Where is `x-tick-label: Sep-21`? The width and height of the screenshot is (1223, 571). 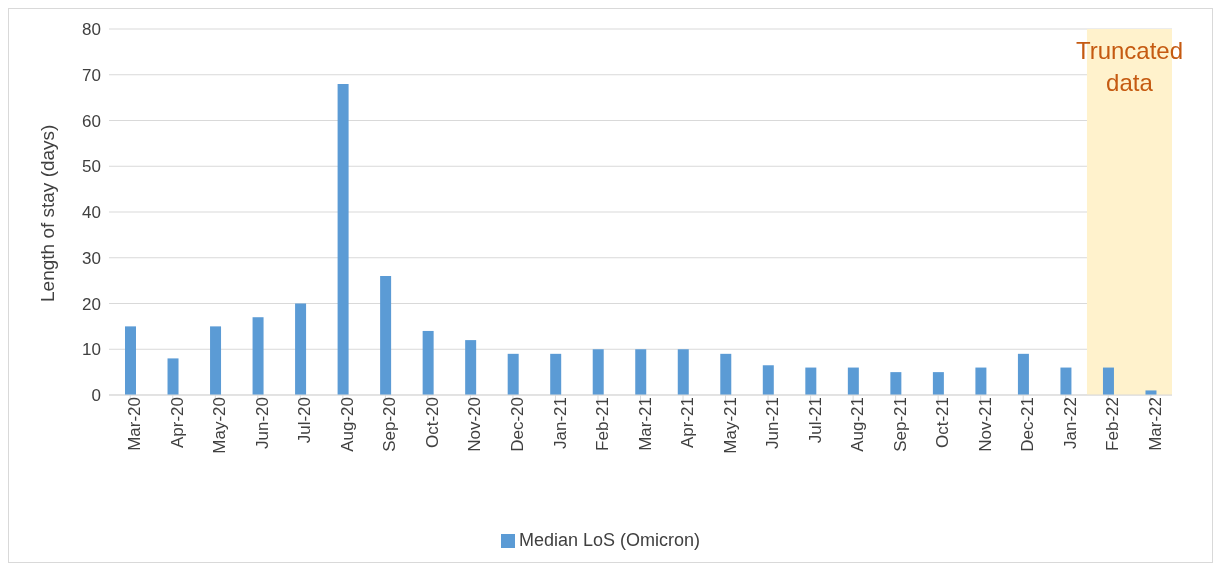
x-tick-label: Sep-21 is located at coordinates (900, 424).